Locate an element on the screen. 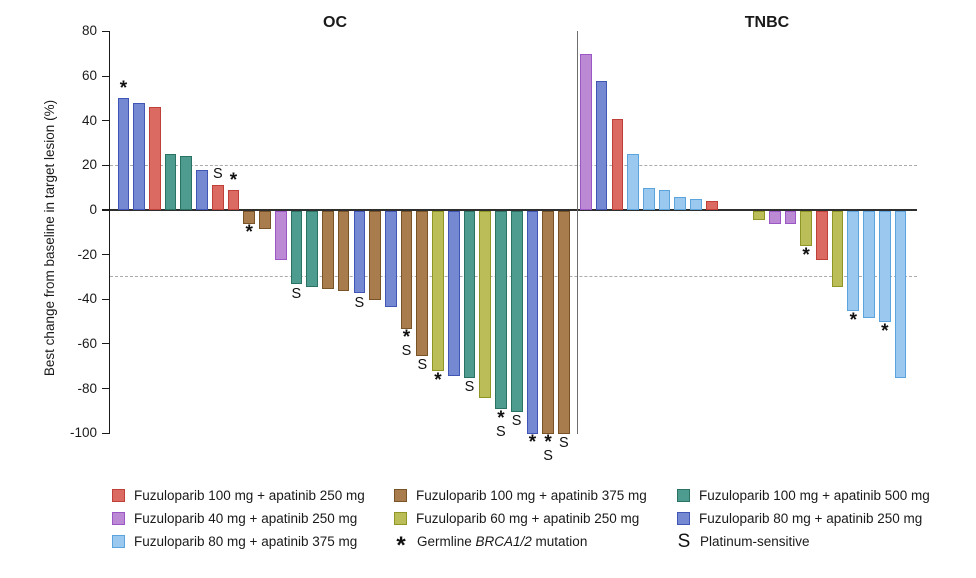 The image size is (976, 578). mark-oc-28: * S is located at coordinates (548, 448).